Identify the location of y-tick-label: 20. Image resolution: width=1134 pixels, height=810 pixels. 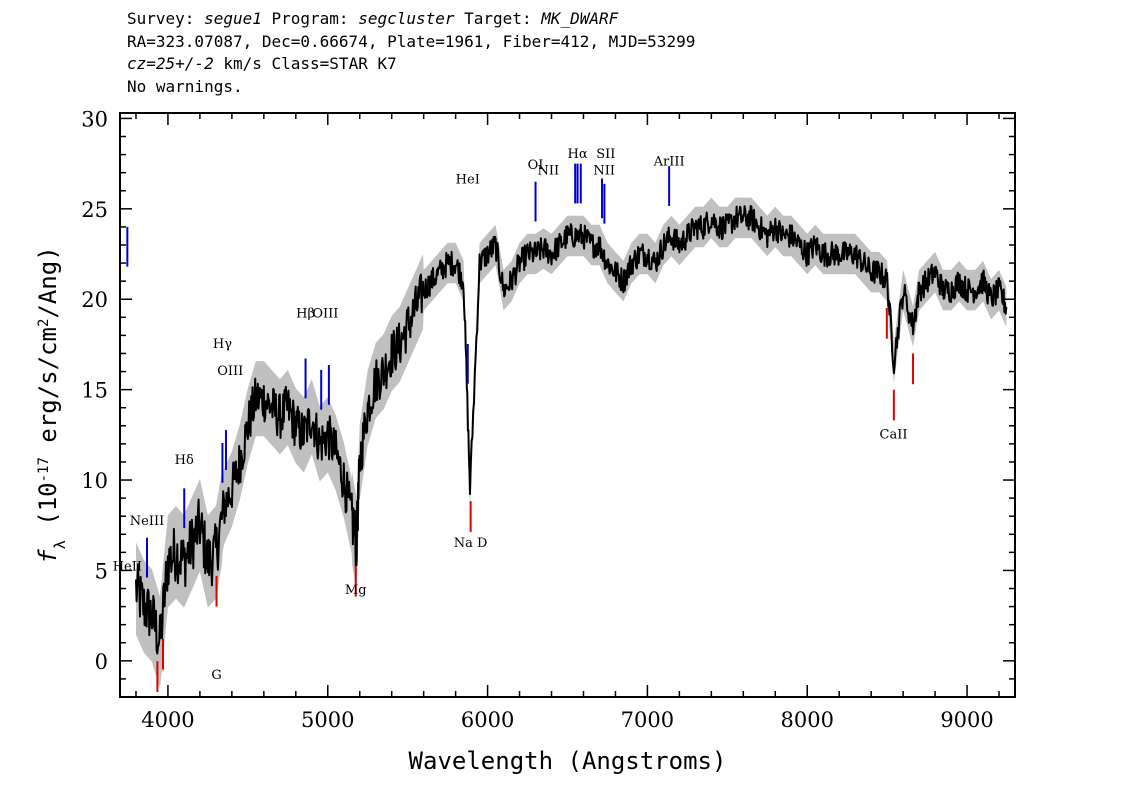
(94, 300).